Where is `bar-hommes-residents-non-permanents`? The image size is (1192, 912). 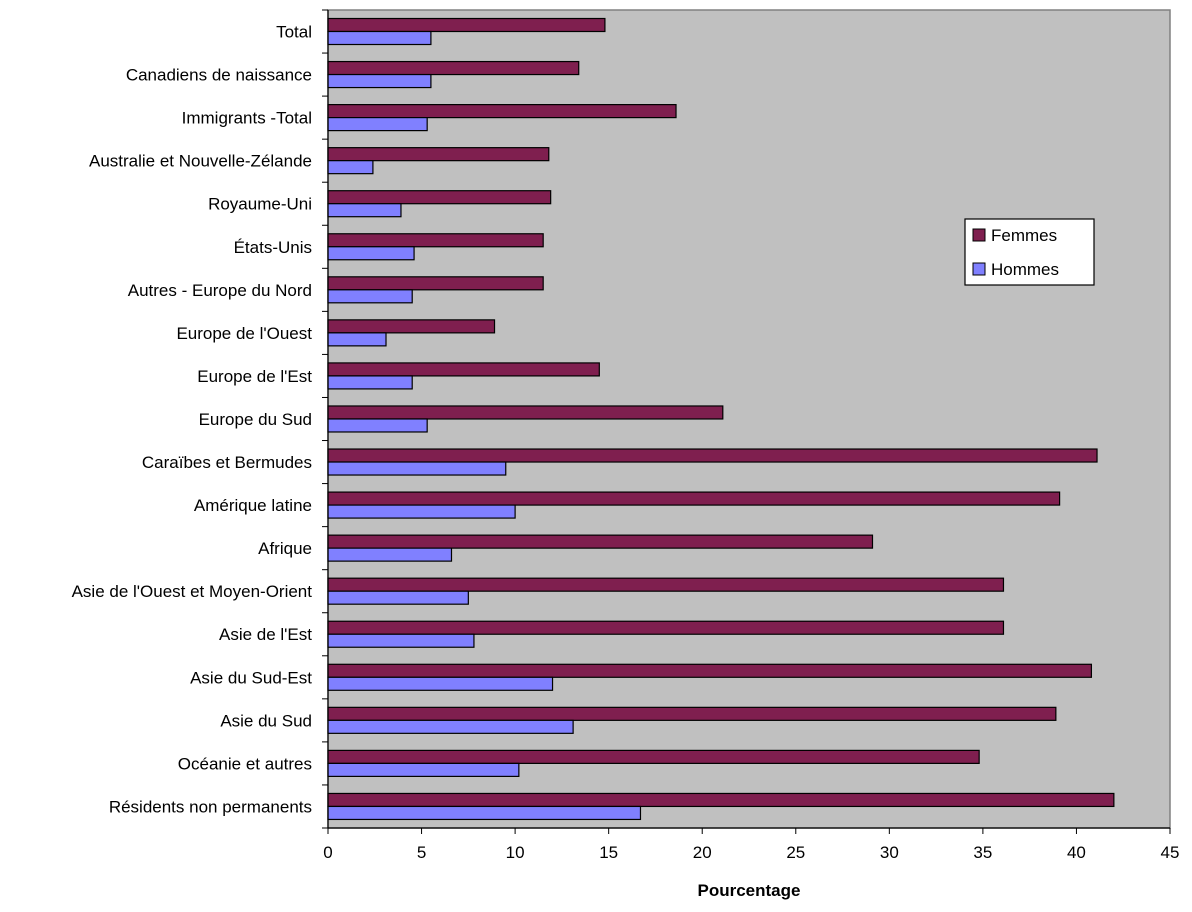 bar-hommes-residents-non-permanents is located at coordinates (484, 813).